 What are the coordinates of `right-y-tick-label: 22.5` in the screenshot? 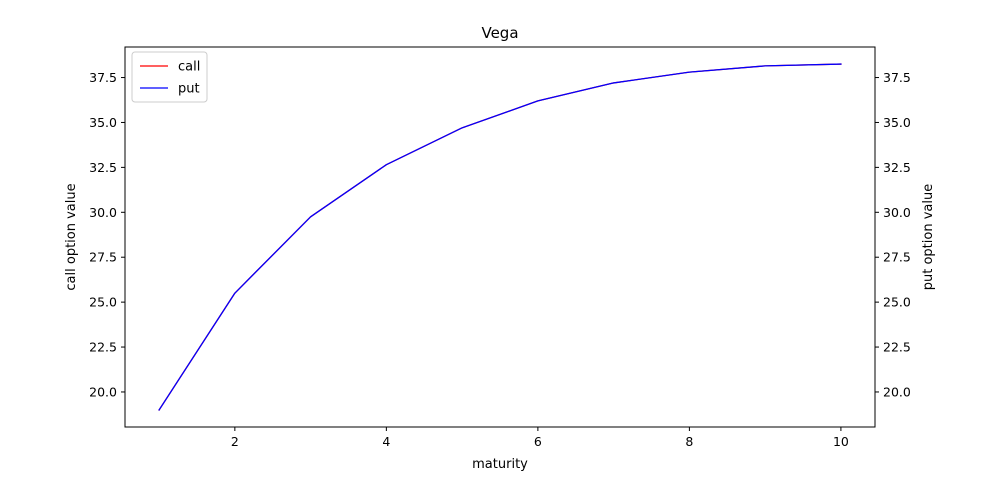 It's located at (897, 347).